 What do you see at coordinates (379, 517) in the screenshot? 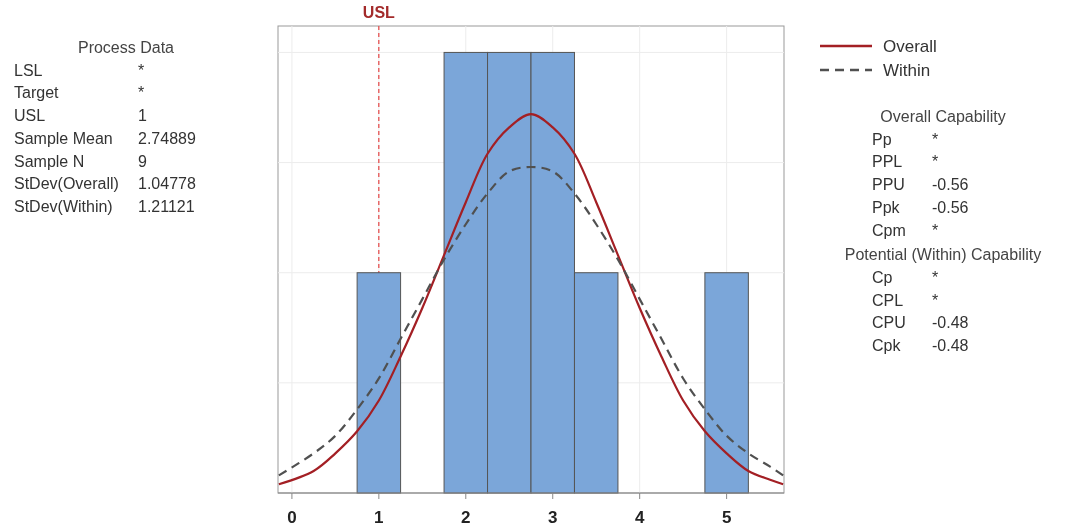
I see `x-tick-label: 1` at bounding box center [379, 517].